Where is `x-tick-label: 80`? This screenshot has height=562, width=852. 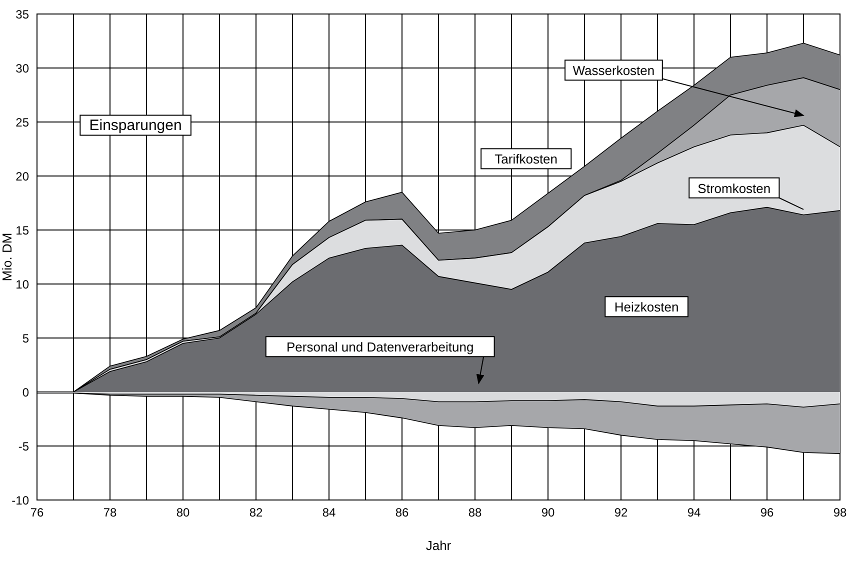
x-tick-label: 80 is located at coordinates (183, 513).